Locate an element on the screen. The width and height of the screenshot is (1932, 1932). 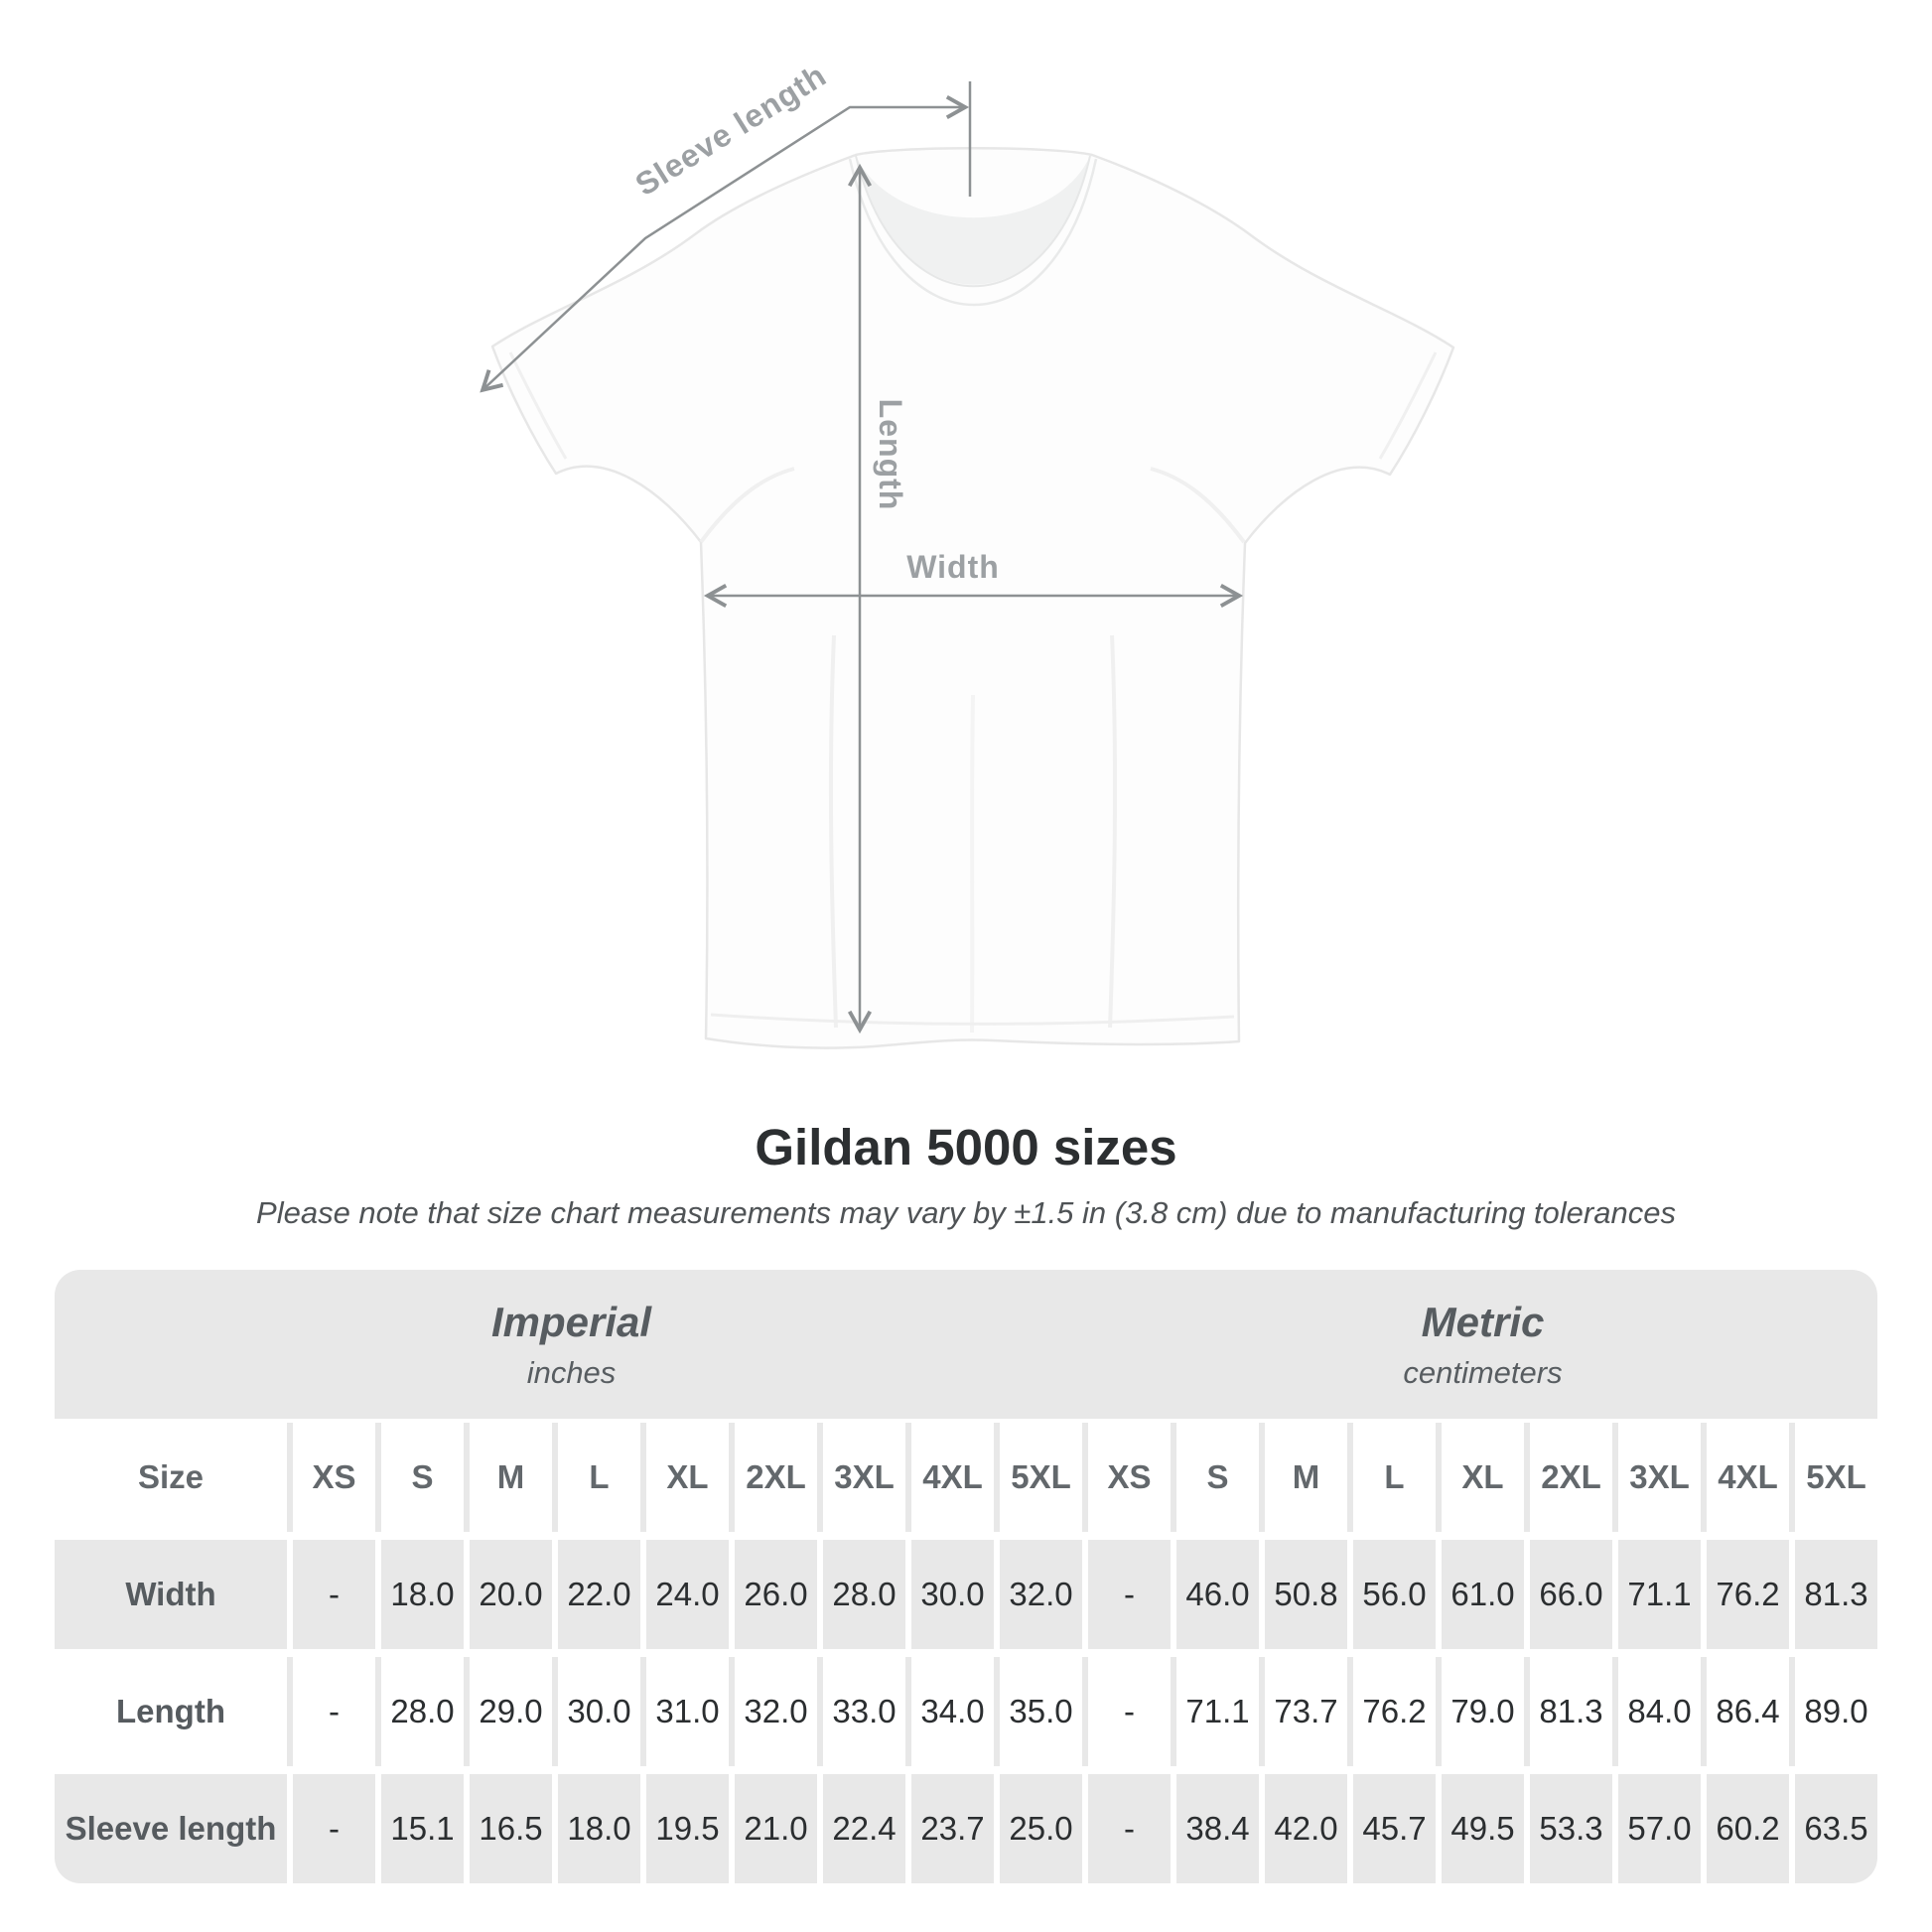
size-header-xs-metric: XS is located at coordinates (1130, 1478).